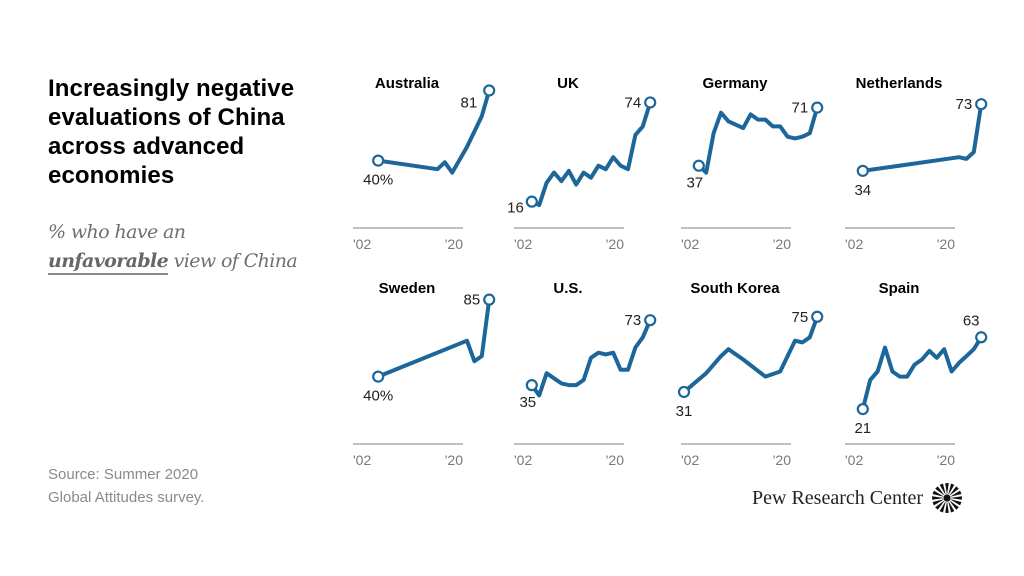  I want to click on panel-australia: Australia '02 '20 40% 81, so click(424, 163).